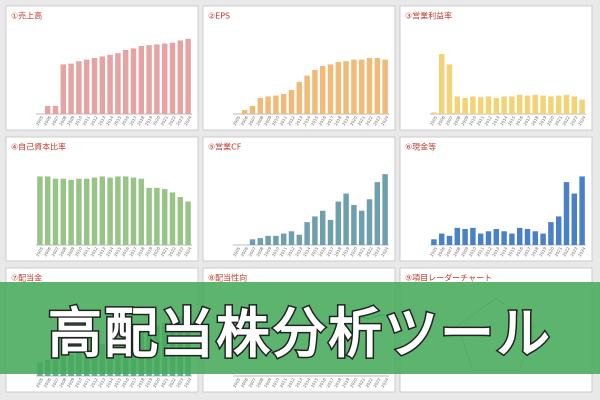 The width and height of the screenshot is (600, 400). What do you see at coordinates (227, 278) in the screenshot?
I see `panel-title: ⑧配当性向` at bounding box center [227, 278].